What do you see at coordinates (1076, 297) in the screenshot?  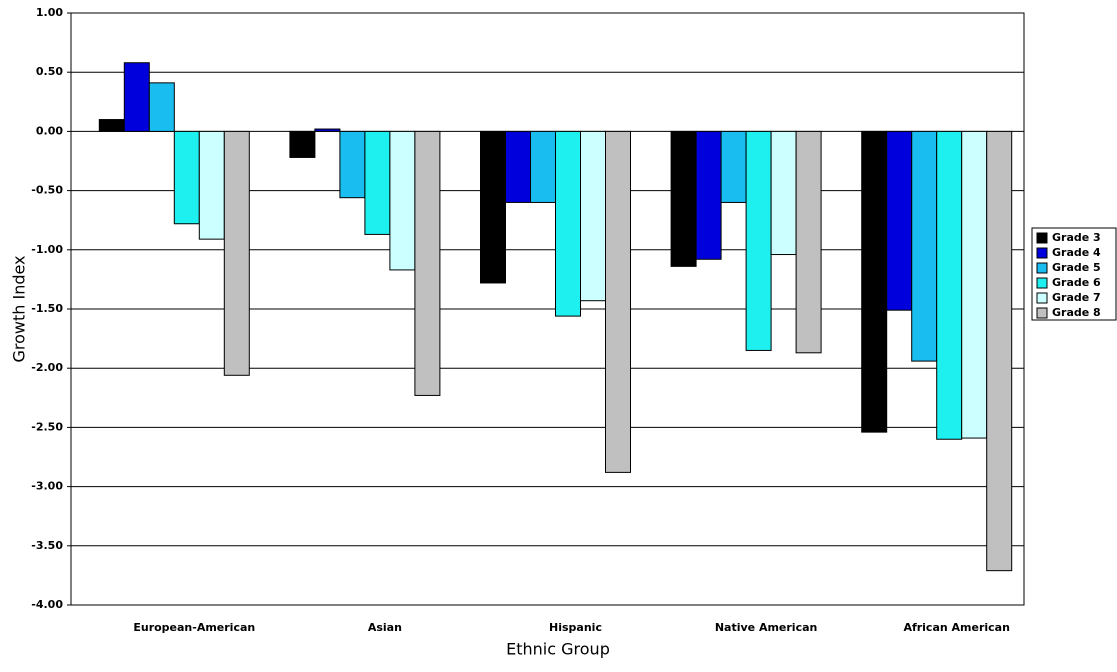 I see `legend-label: Grade 7` at bounding box center [1076, 297].